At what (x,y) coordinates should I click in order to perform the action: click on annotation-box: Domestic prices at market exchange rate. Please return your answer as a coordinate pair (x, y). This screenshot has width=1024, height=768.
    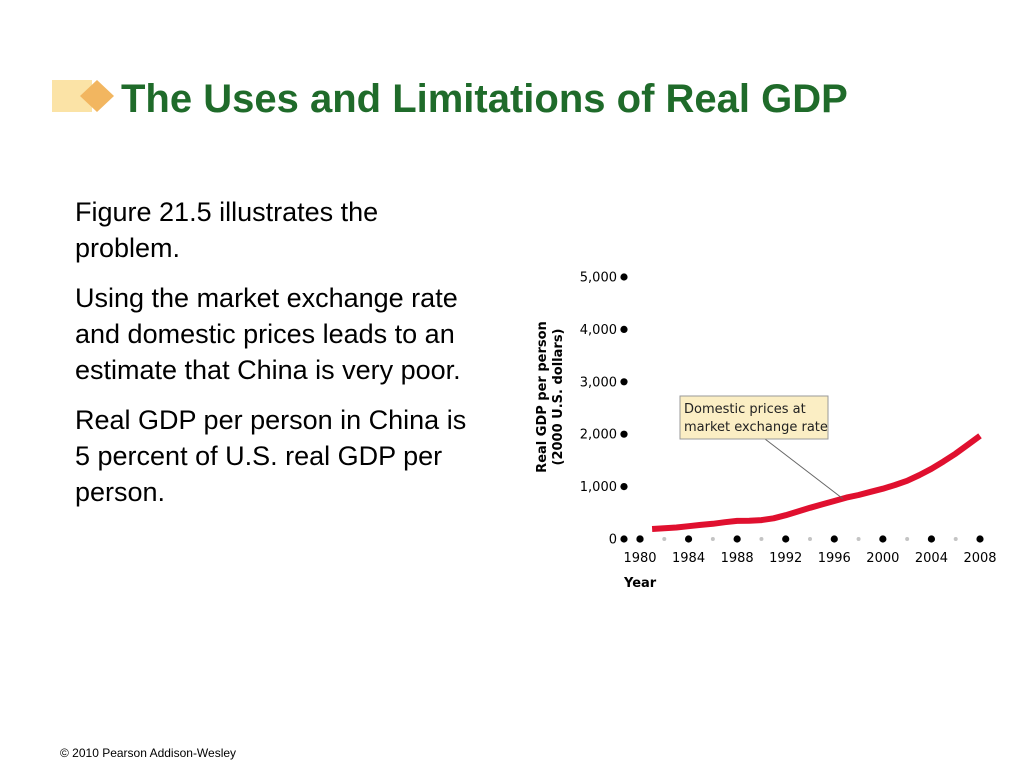
    Looking at the image, I should click on (754, 417).